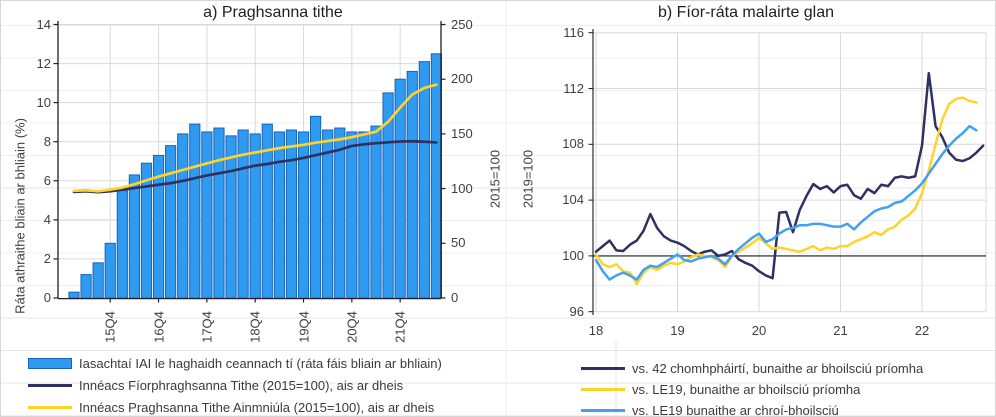  What do you see at coordinates (328, 214) in the screenshot?
I see `bar-20Q2` at bounding box center [328, 214].